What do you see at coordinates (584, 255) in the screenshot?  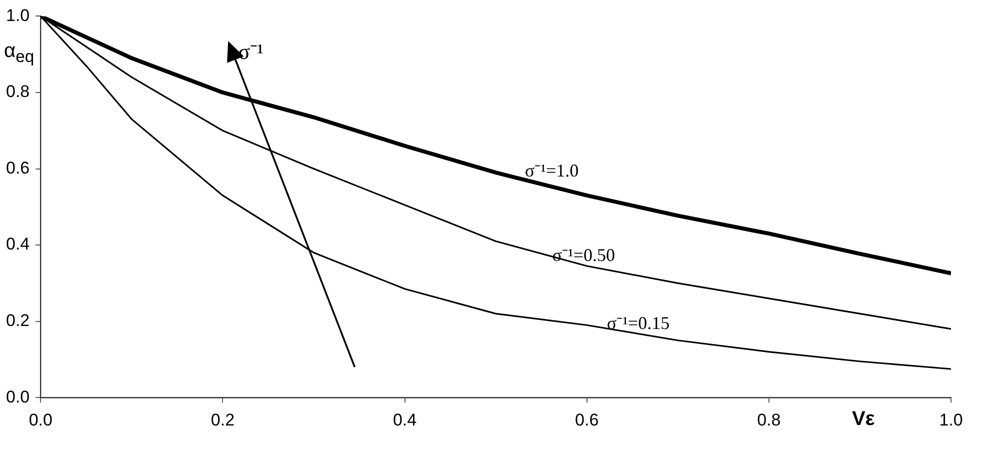 I see `series-label: σ⁻¹=0.50` at bounding box center [584, 255].